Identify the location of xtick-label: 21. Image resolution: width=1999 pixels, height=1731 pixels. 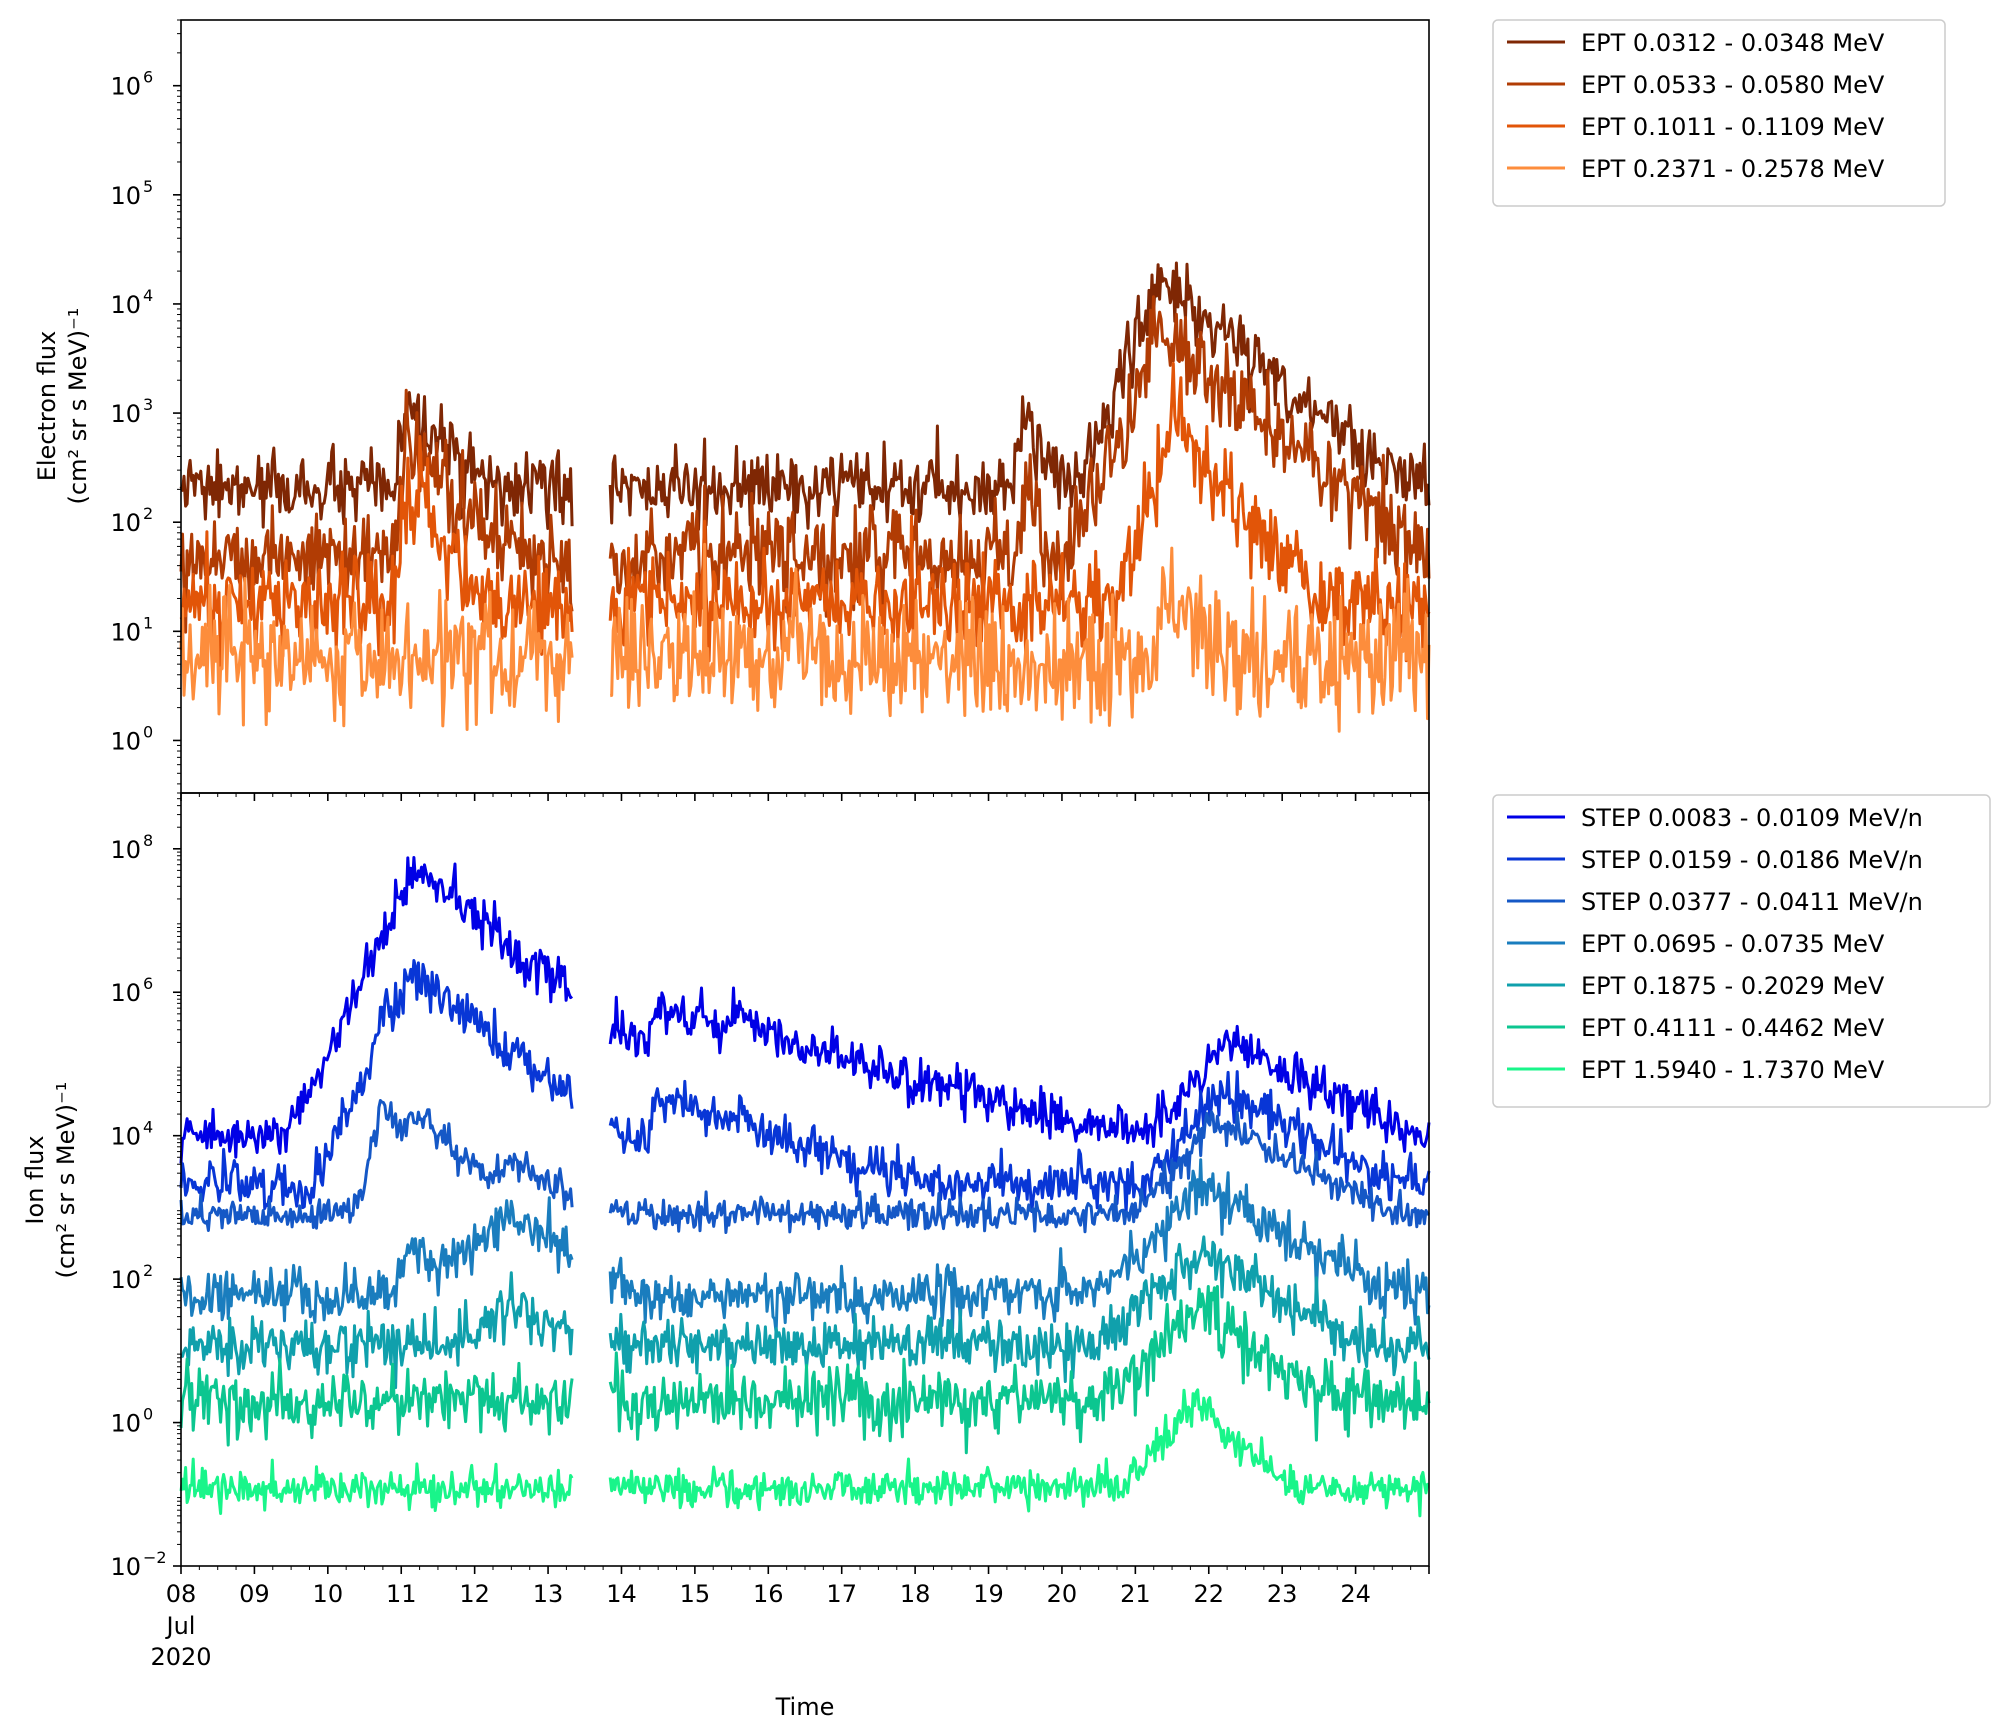
(1135, 1594).